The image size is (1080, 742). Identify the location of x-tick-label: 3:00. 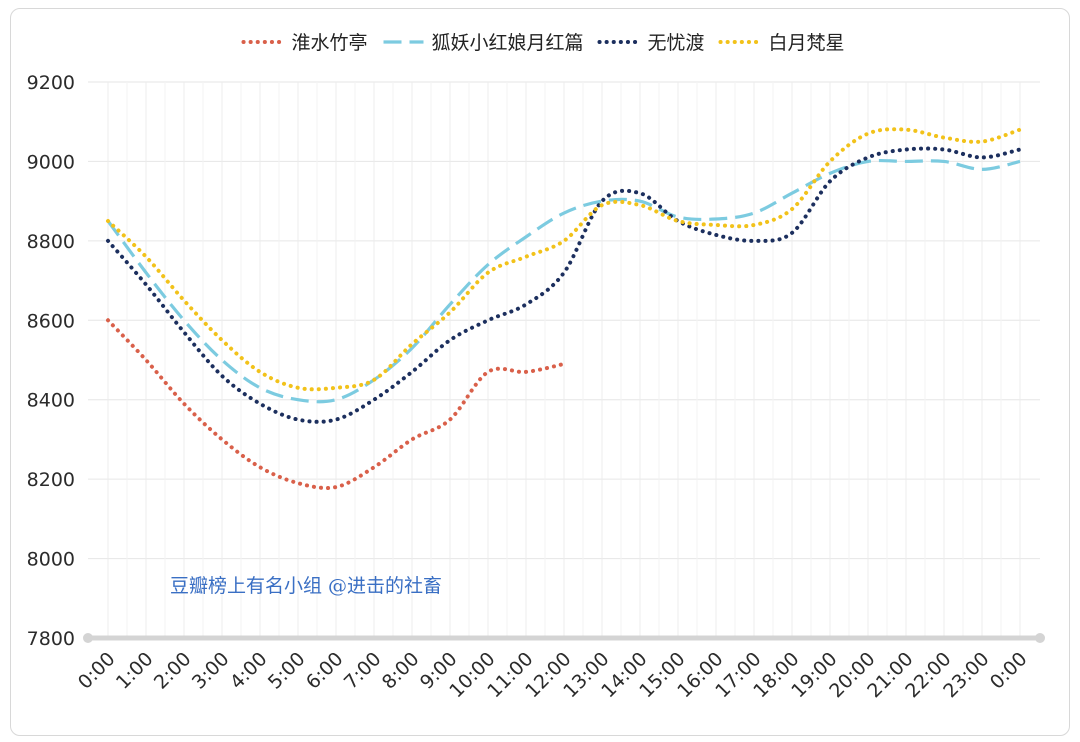
(211, 671).